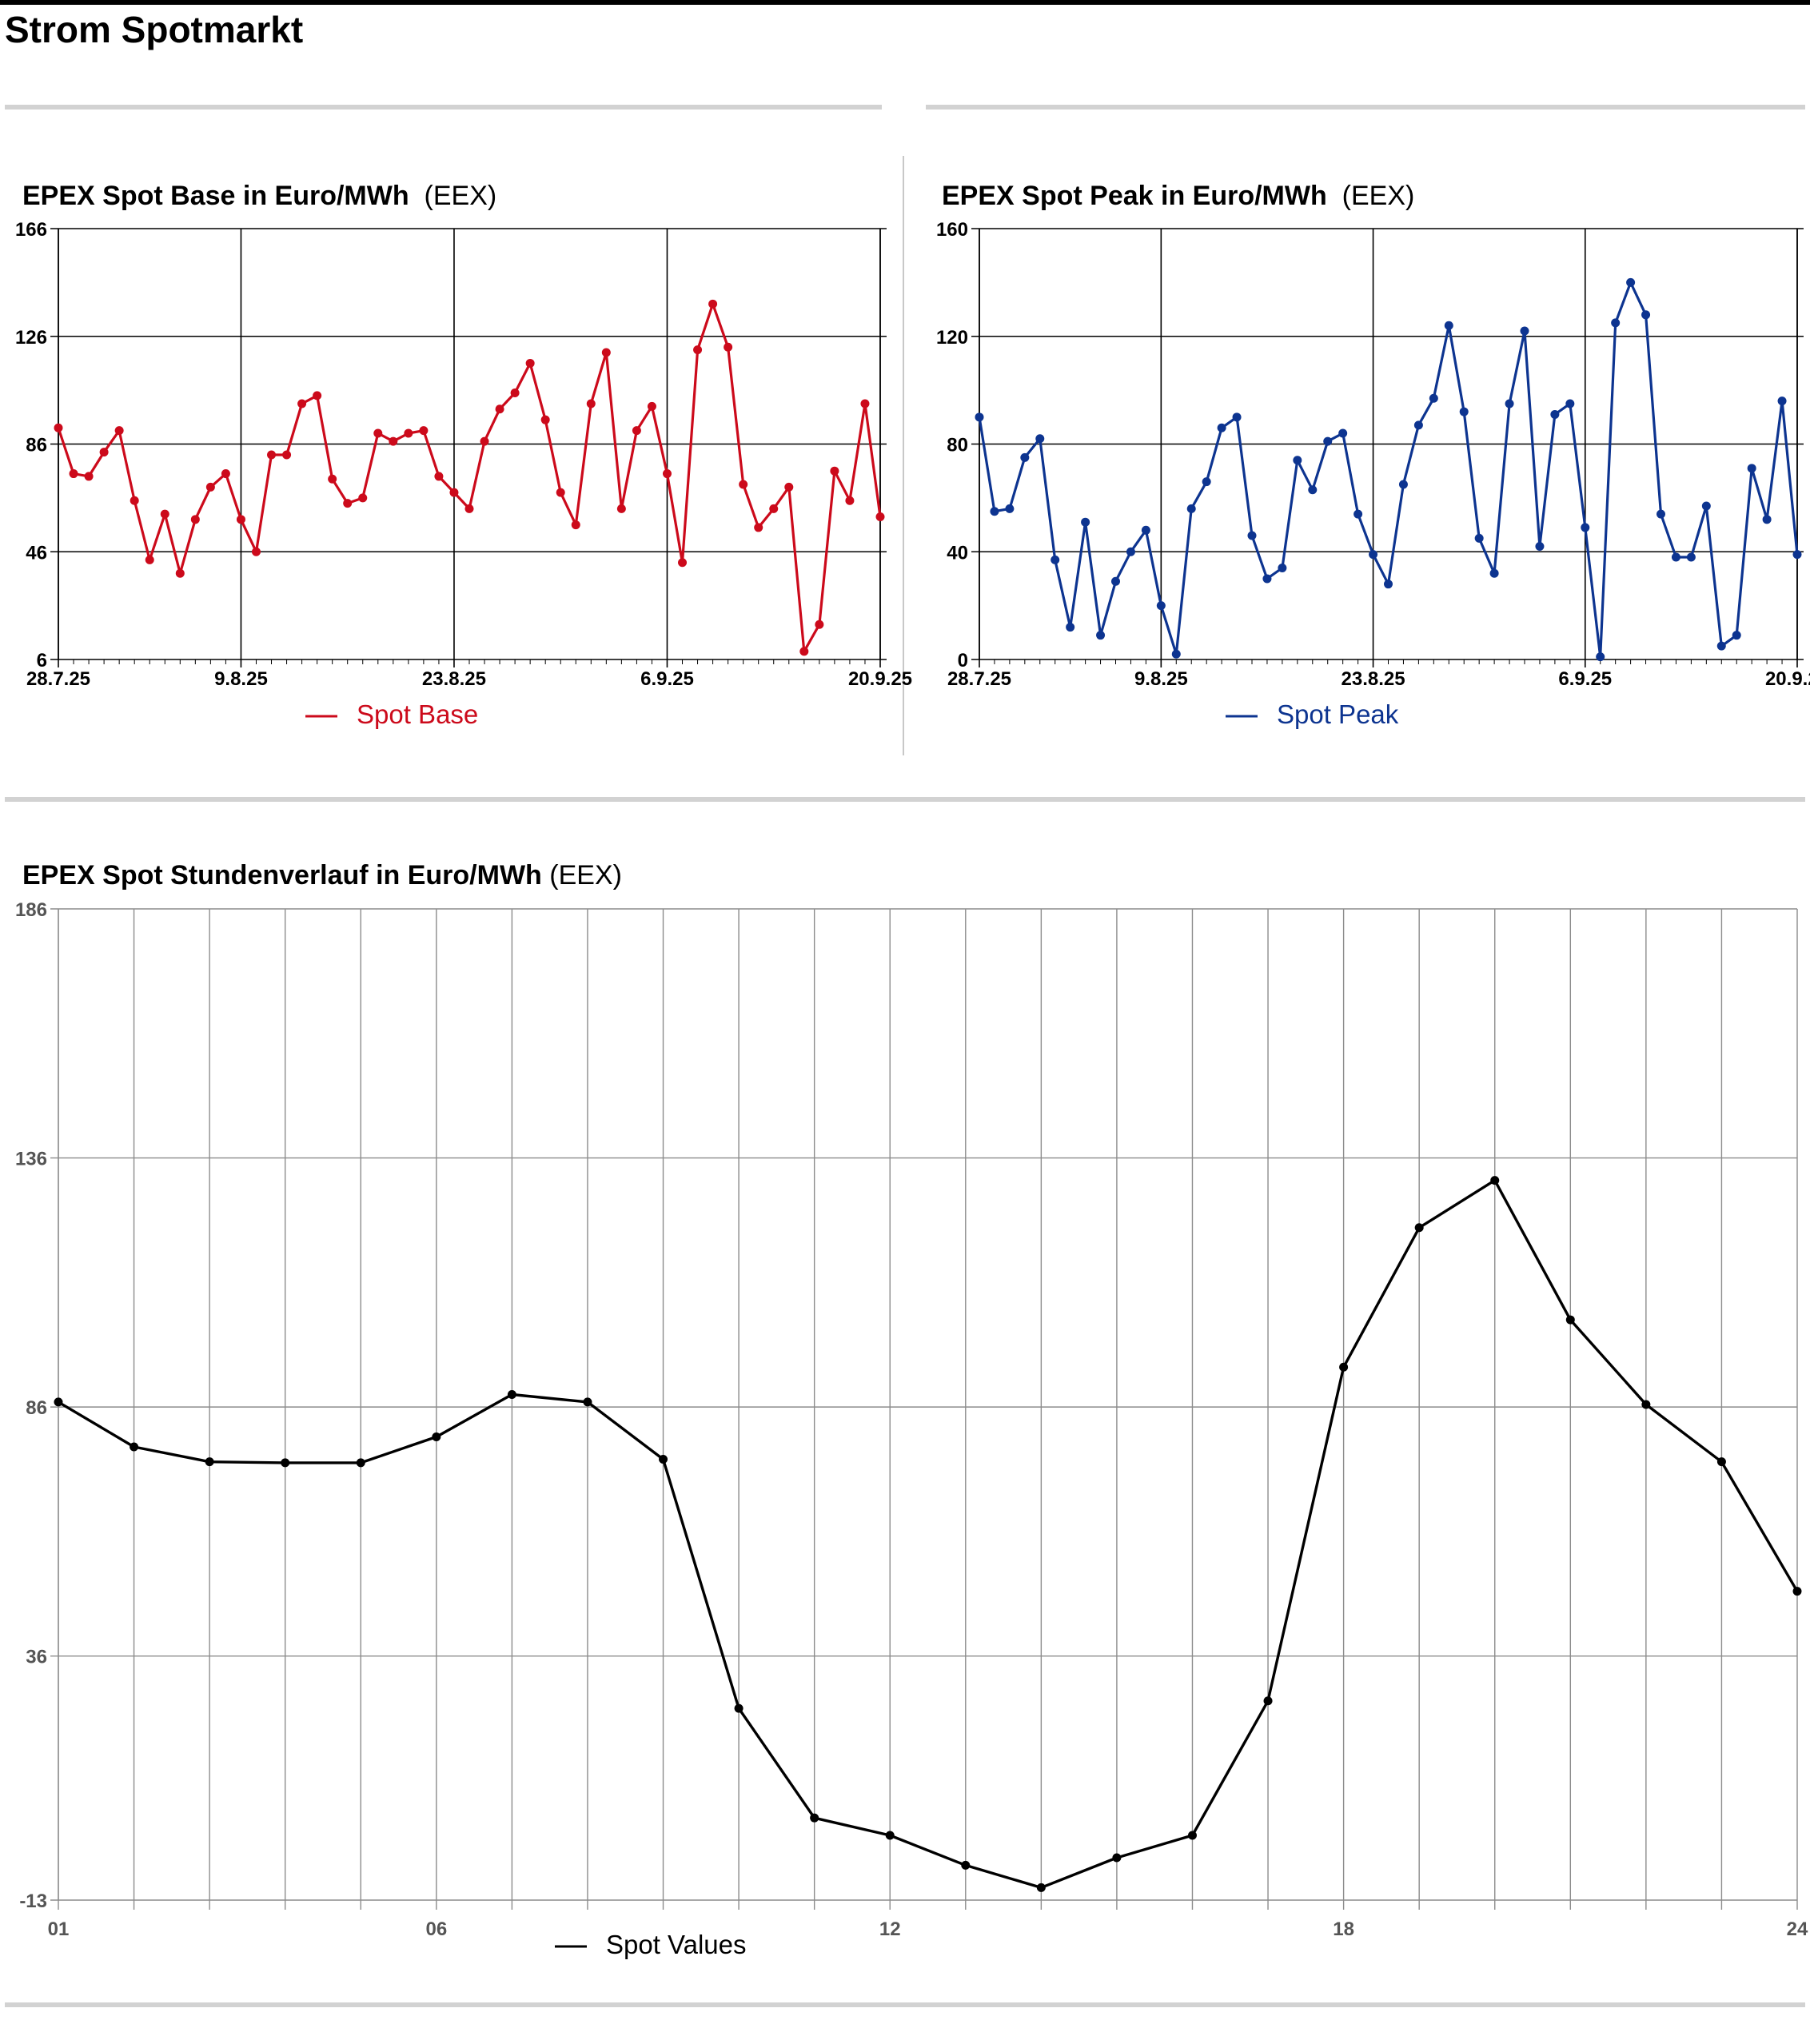 Image resolution: width=1810 pixels, height=2044 pixels. I want to click on base-chart-title: EPEX Spot Base in Euro/MWh (EEX), so click(259, 196).